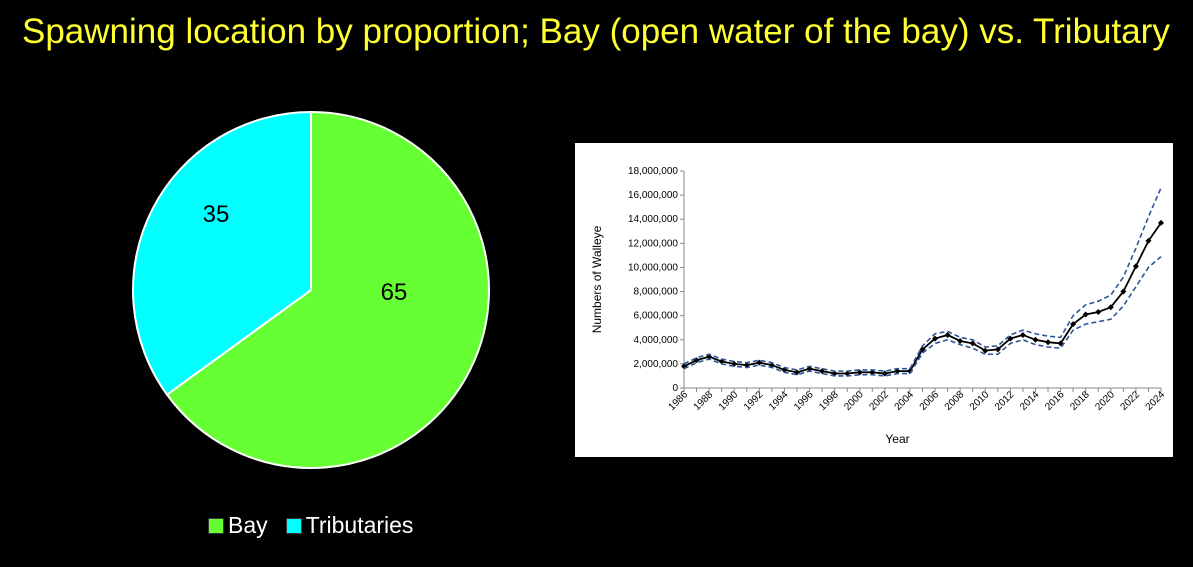 The width and height of the screenshot is (1193, 567). I want to click on x-tick-label: 2008, so click(955, 401).